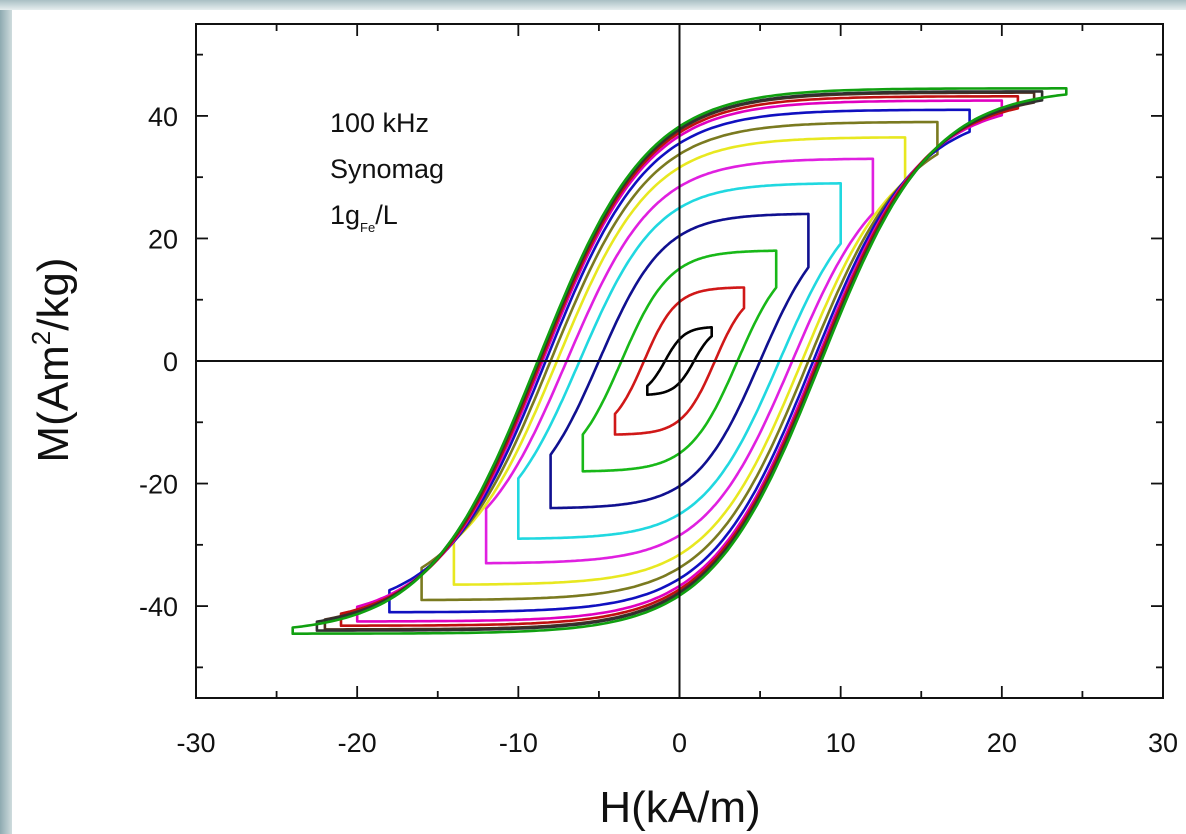 The image size is (1186, 834). I want to click on y-tick-label: -20, so click(158, 485).